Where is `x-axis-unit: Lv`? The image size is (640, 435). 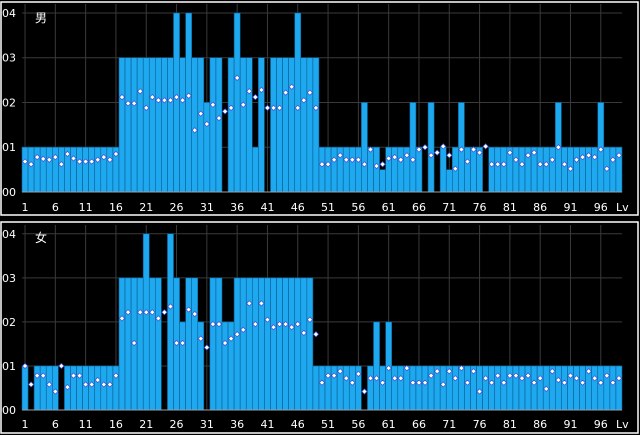
x-axis-unit: Lv is located at coordinates (622, 424).